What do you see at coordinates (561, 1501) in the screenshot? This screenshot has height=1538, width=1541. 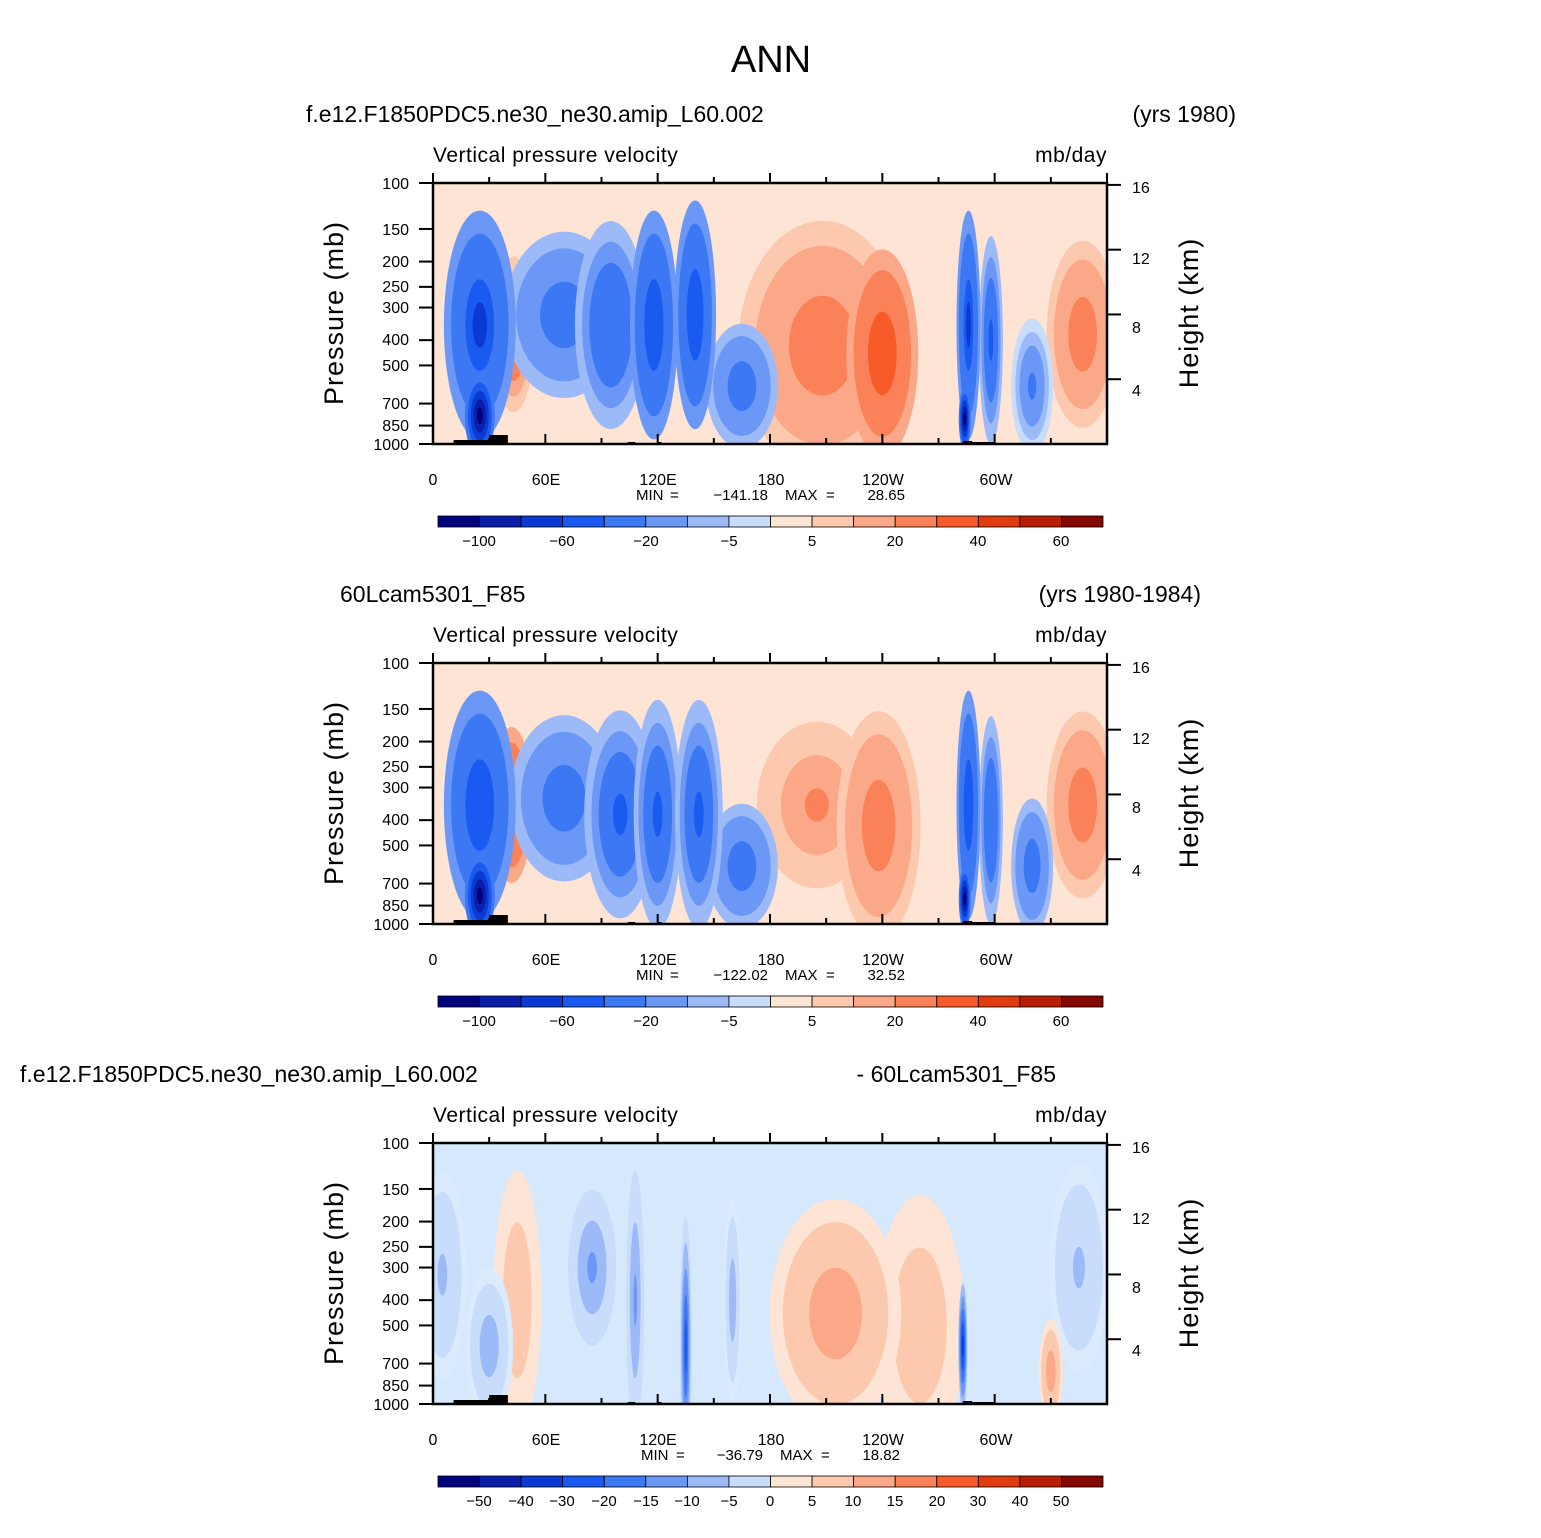 I see `colorbar-label: −30` at bounding box center [561, 1501].